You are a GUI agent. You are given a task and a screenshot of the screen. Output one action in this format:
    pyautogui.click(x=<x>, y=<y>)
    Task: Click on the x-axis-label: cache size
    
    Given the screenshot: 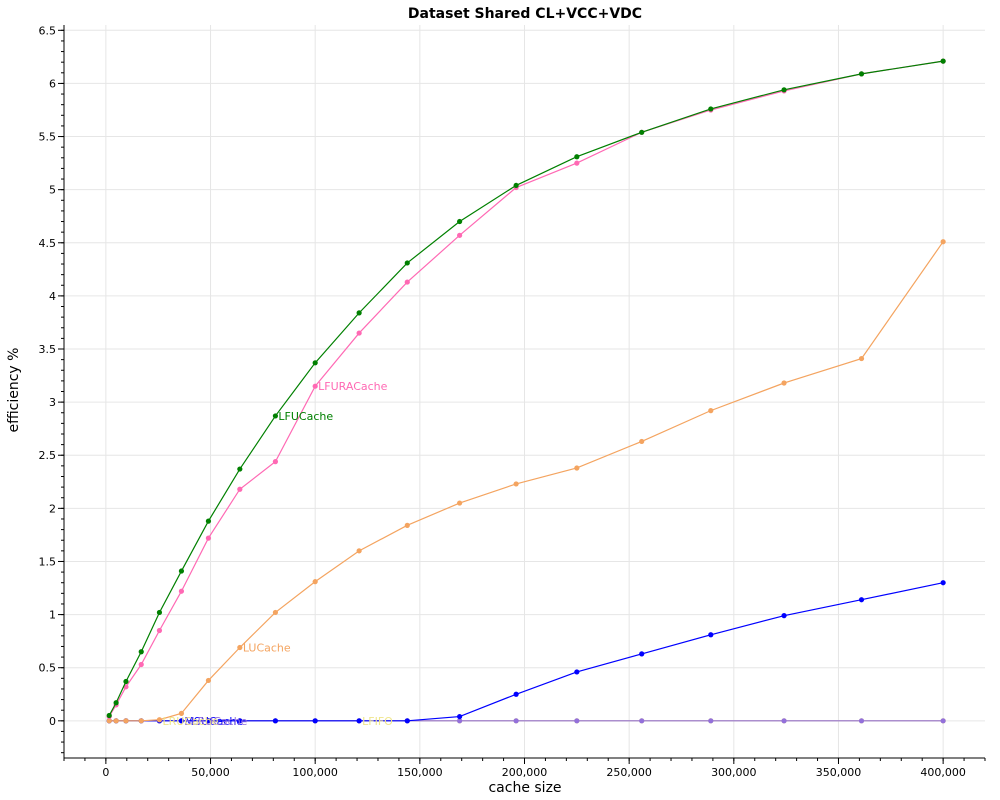 What is the action you would take?
    pyautogui.click(x=524, y=788)
    